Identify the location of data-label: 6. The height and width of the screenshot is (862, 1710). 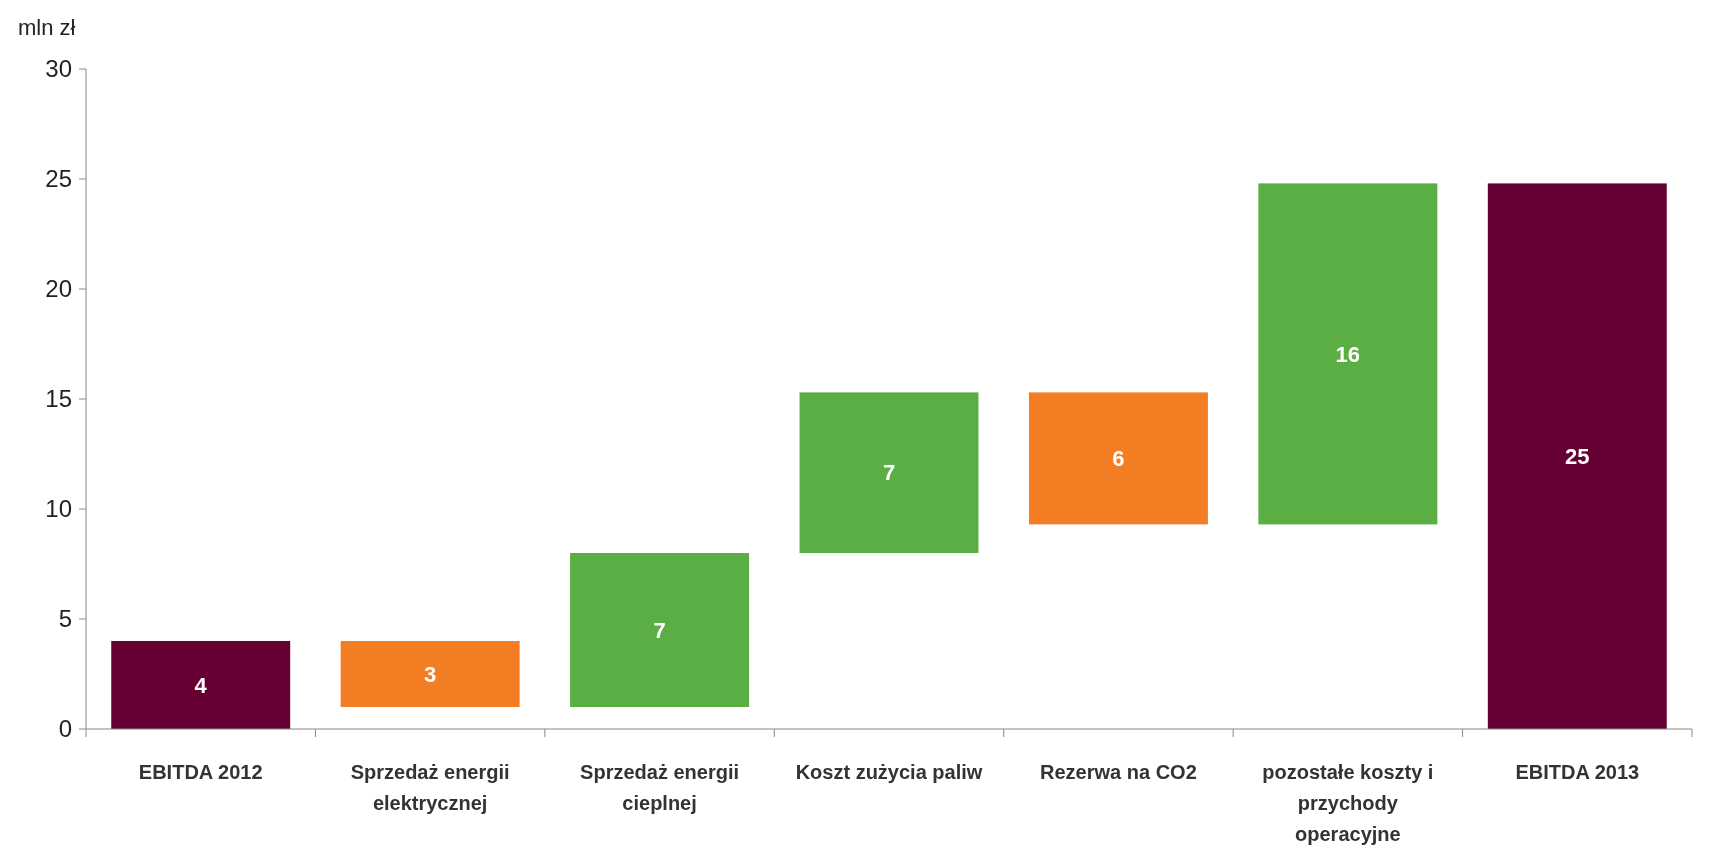
(1118, 459).